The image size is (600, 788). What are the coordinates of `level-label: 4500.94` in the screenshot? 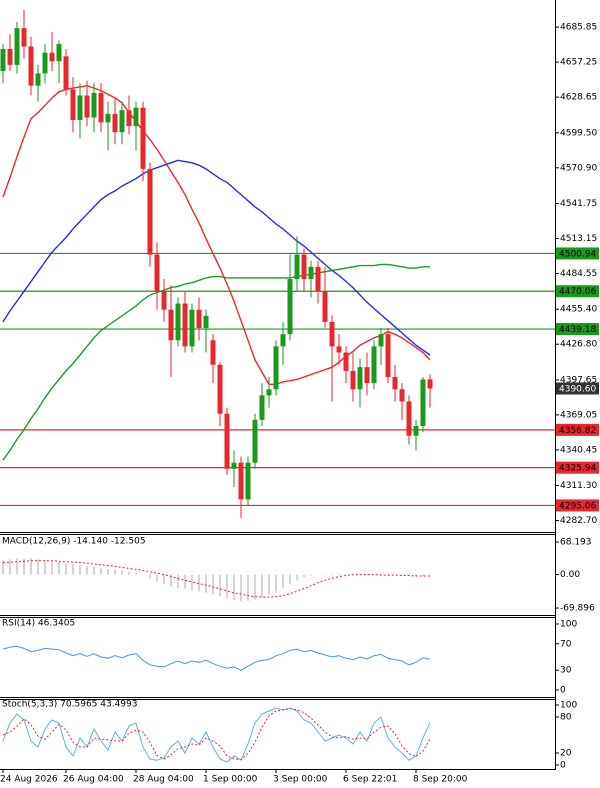 It's located at (577, 254).